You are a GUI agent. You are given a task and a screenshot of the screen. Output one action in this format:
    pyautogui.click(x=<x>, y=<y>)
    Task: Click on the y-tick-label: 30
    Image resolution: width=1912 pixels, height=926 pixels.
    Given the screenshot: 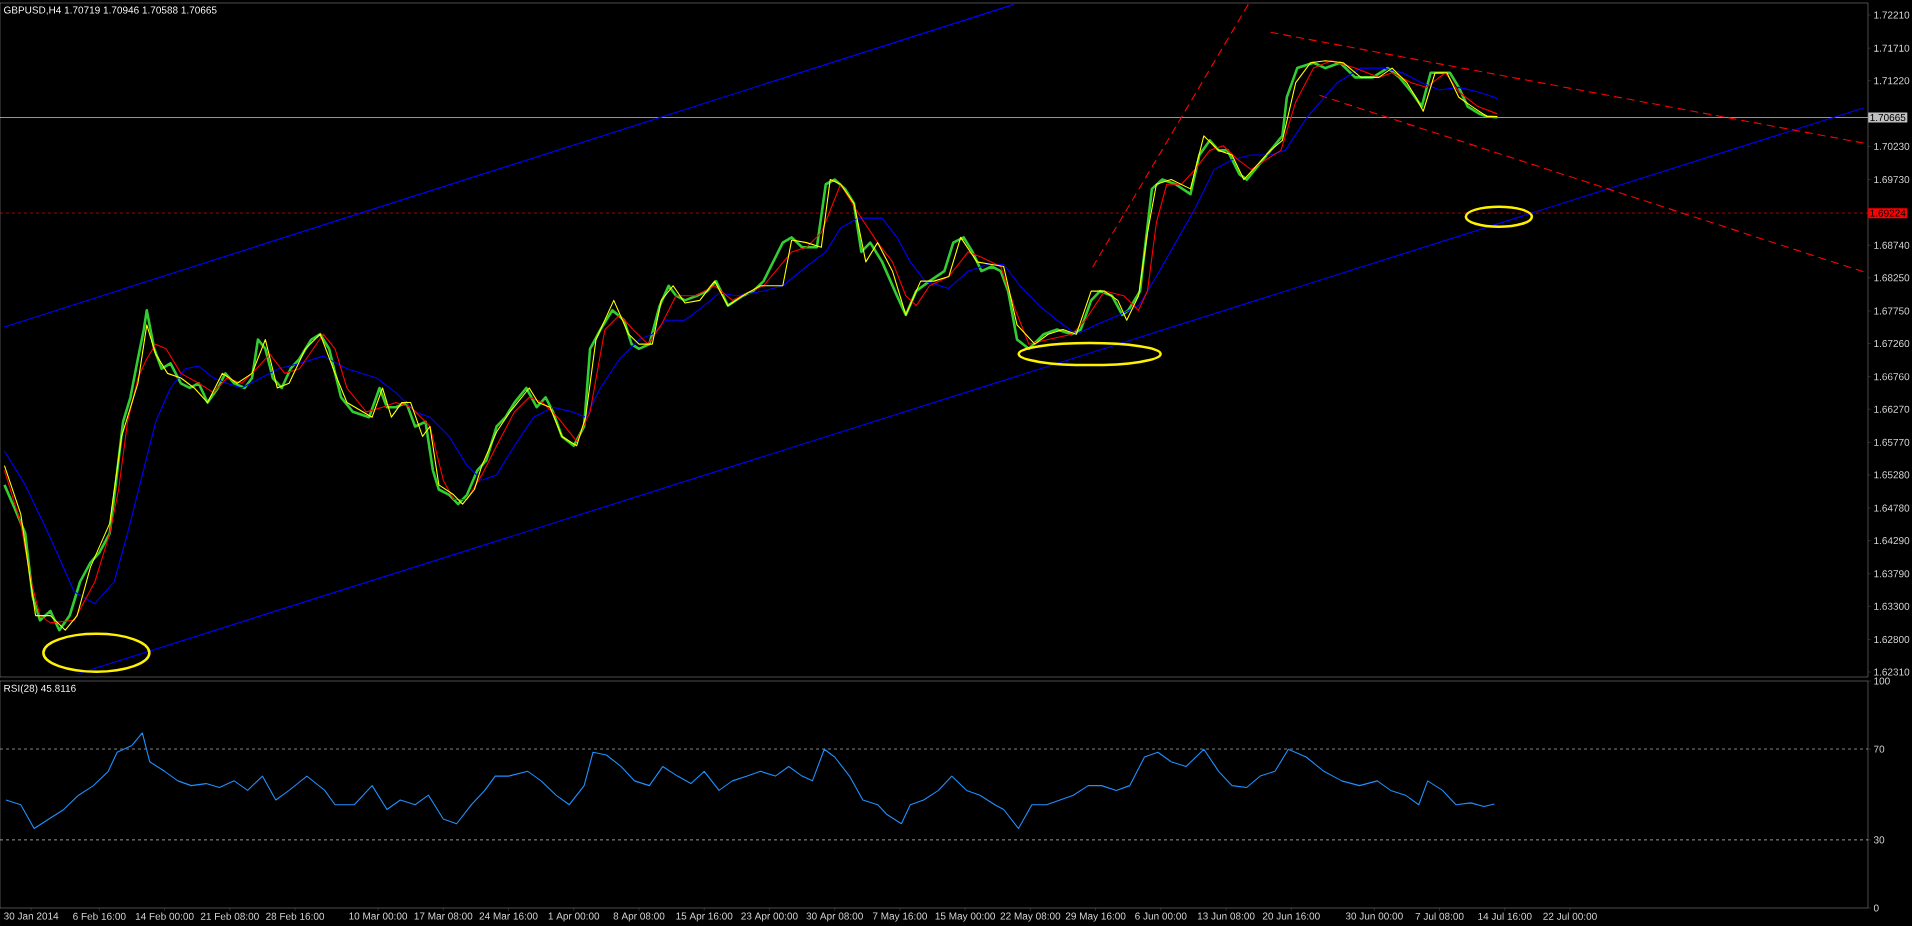 What is the action you would take?
    pyautogui.click(x=1879, y=840)
    